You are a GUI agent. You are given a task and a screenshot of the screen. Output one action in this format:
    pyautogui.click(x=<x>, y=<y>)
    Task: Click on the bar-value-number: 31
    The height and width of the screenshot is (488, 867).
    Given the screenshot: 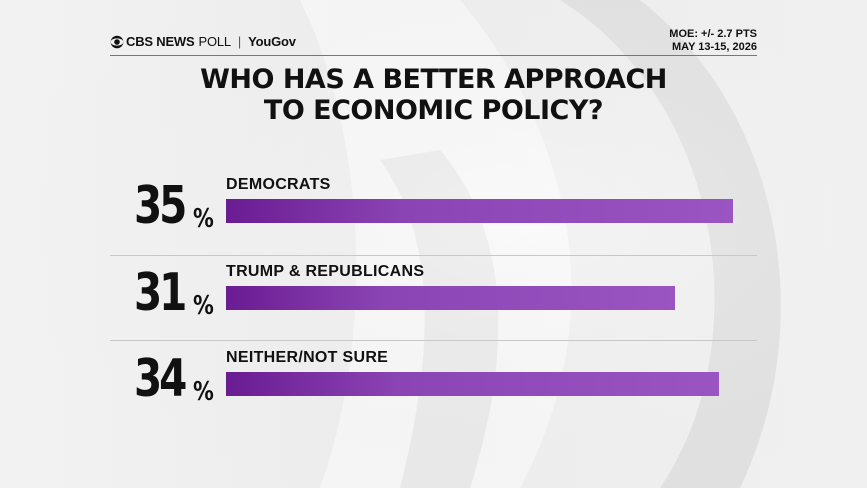 What is the action you would take?
    pyautogui.click(x=160, y=293)
    